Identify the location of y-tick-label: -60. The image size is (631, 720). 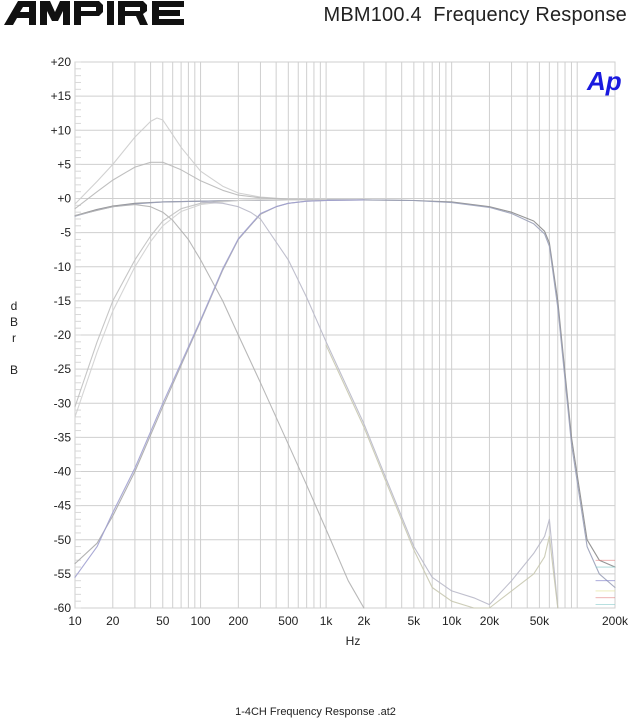
(63, 608).